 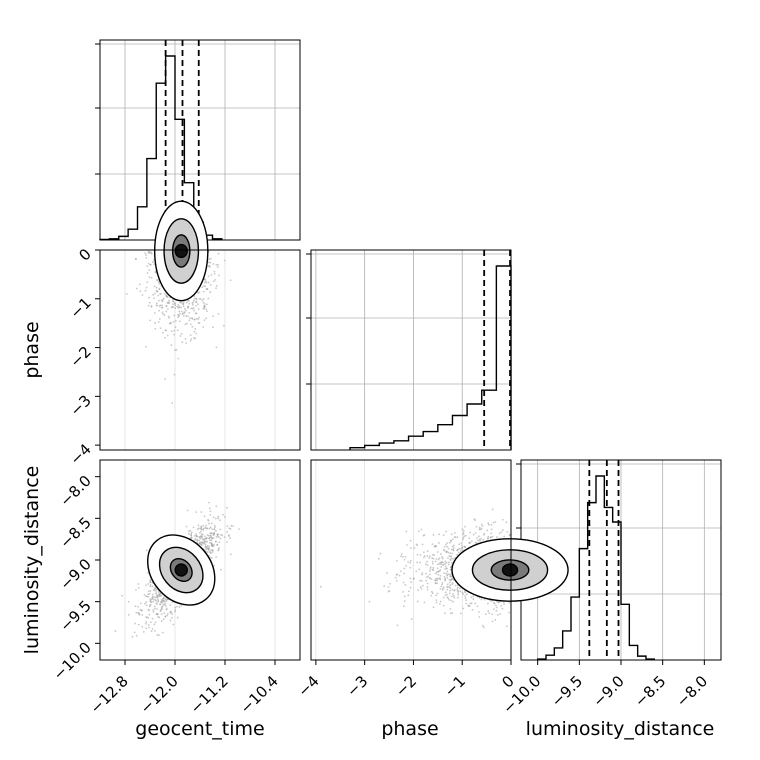 What do you see at coordinates (75, 491) in the screenshot?
I see `y-tick-label: −8.0` at bounding box center [75, 491].